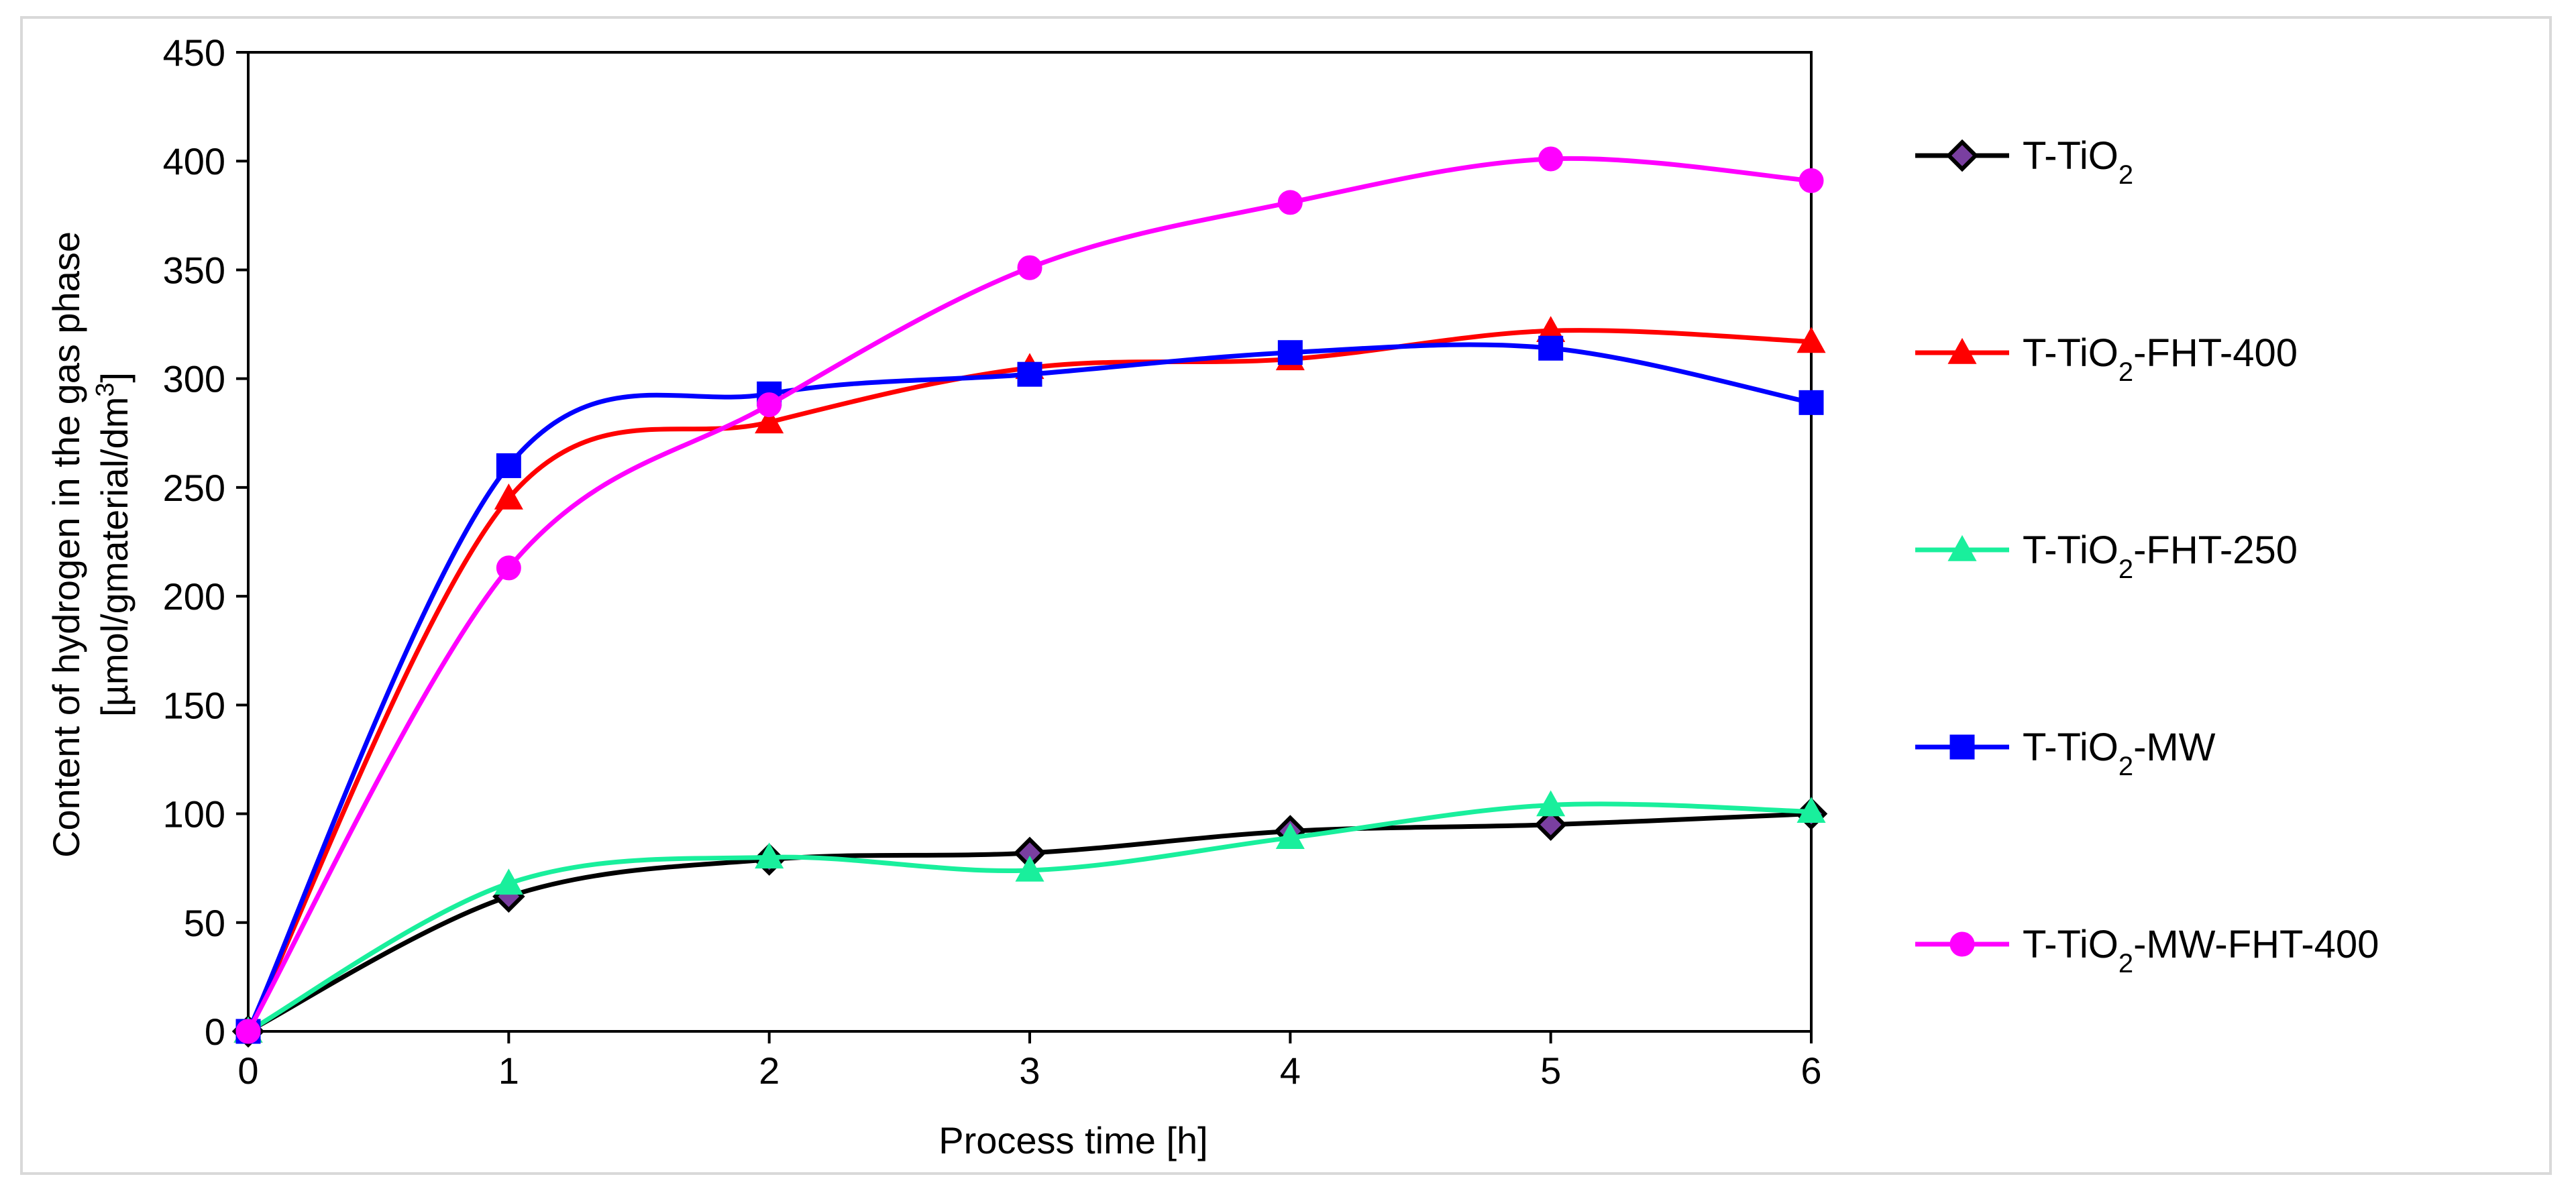 This screenshot has width=2576, height=1197. What do you see at coordinates (194, 488) in the screenshot?
I see `y-tick-label: 250` at bounding box center [194, 488].